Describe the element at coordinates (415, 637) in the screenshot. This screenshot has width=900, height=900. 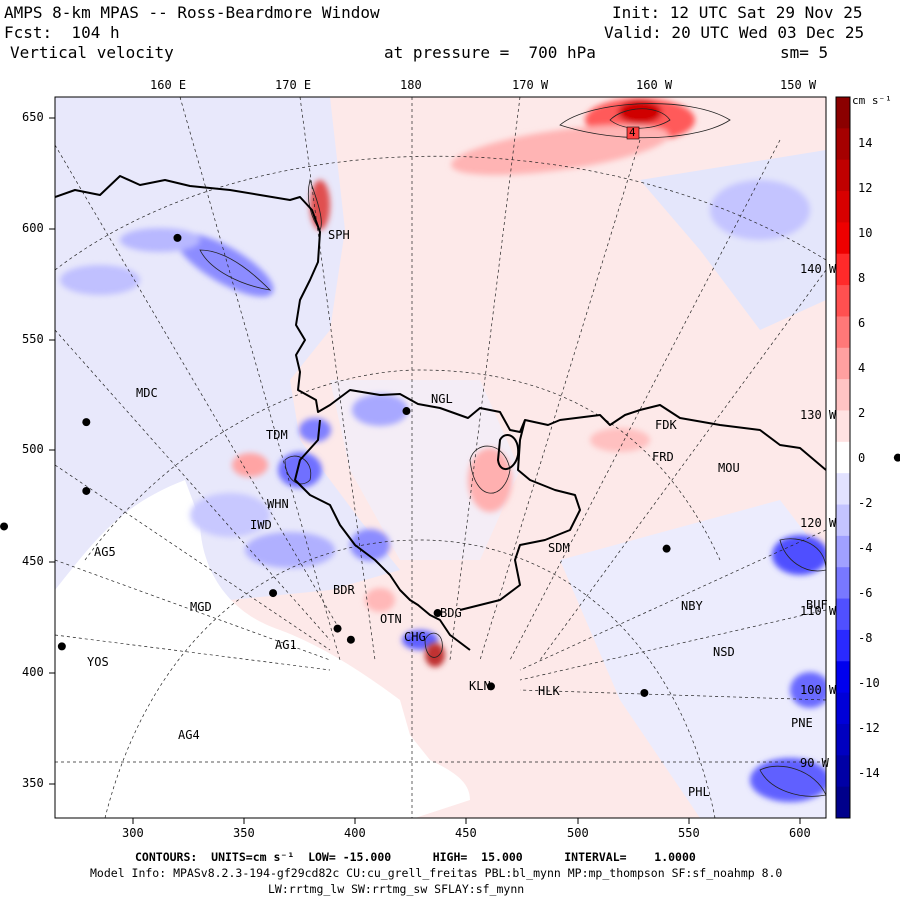
I see `station-label: CHG` at that location.